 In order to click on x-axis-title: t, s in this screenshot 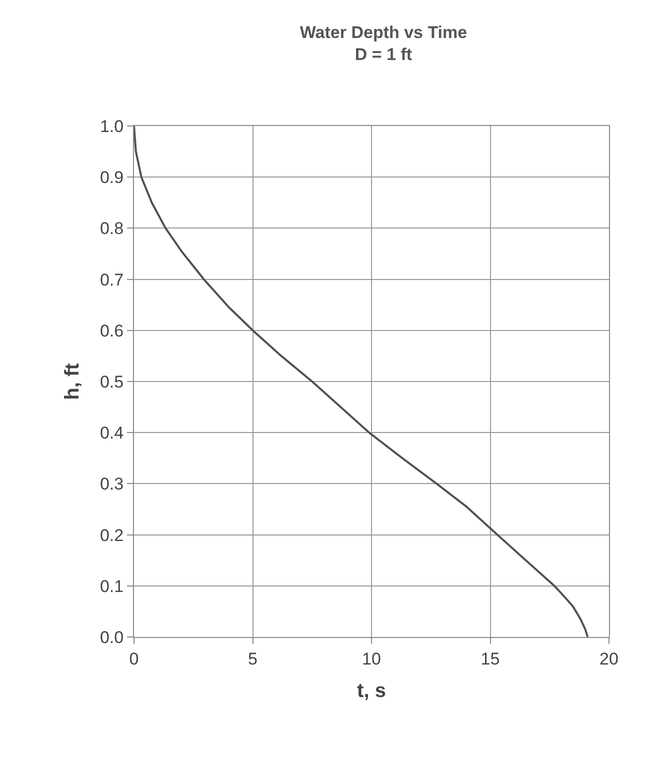, I will do `click(371, 691)`.